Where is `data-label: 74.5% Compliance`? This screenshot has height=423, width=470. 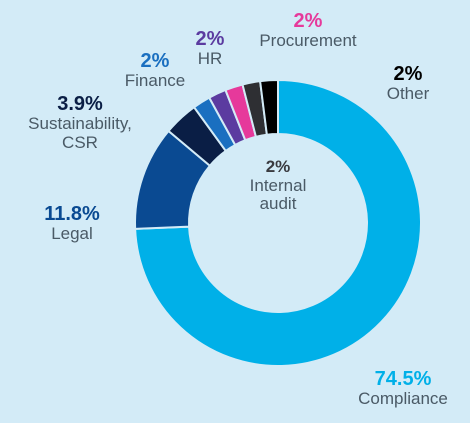
data-label: 74.5% Compliance is located at coordinates (403, 388).